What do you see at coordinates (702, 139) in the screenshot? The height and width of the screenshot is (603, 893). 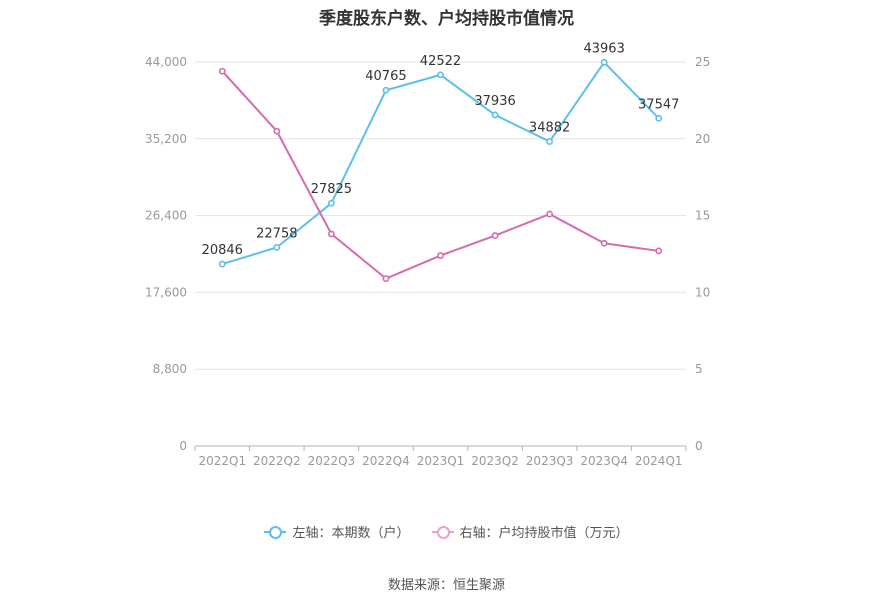 I see `y-right-tick-label: 20` at bounding box center [702, 139].